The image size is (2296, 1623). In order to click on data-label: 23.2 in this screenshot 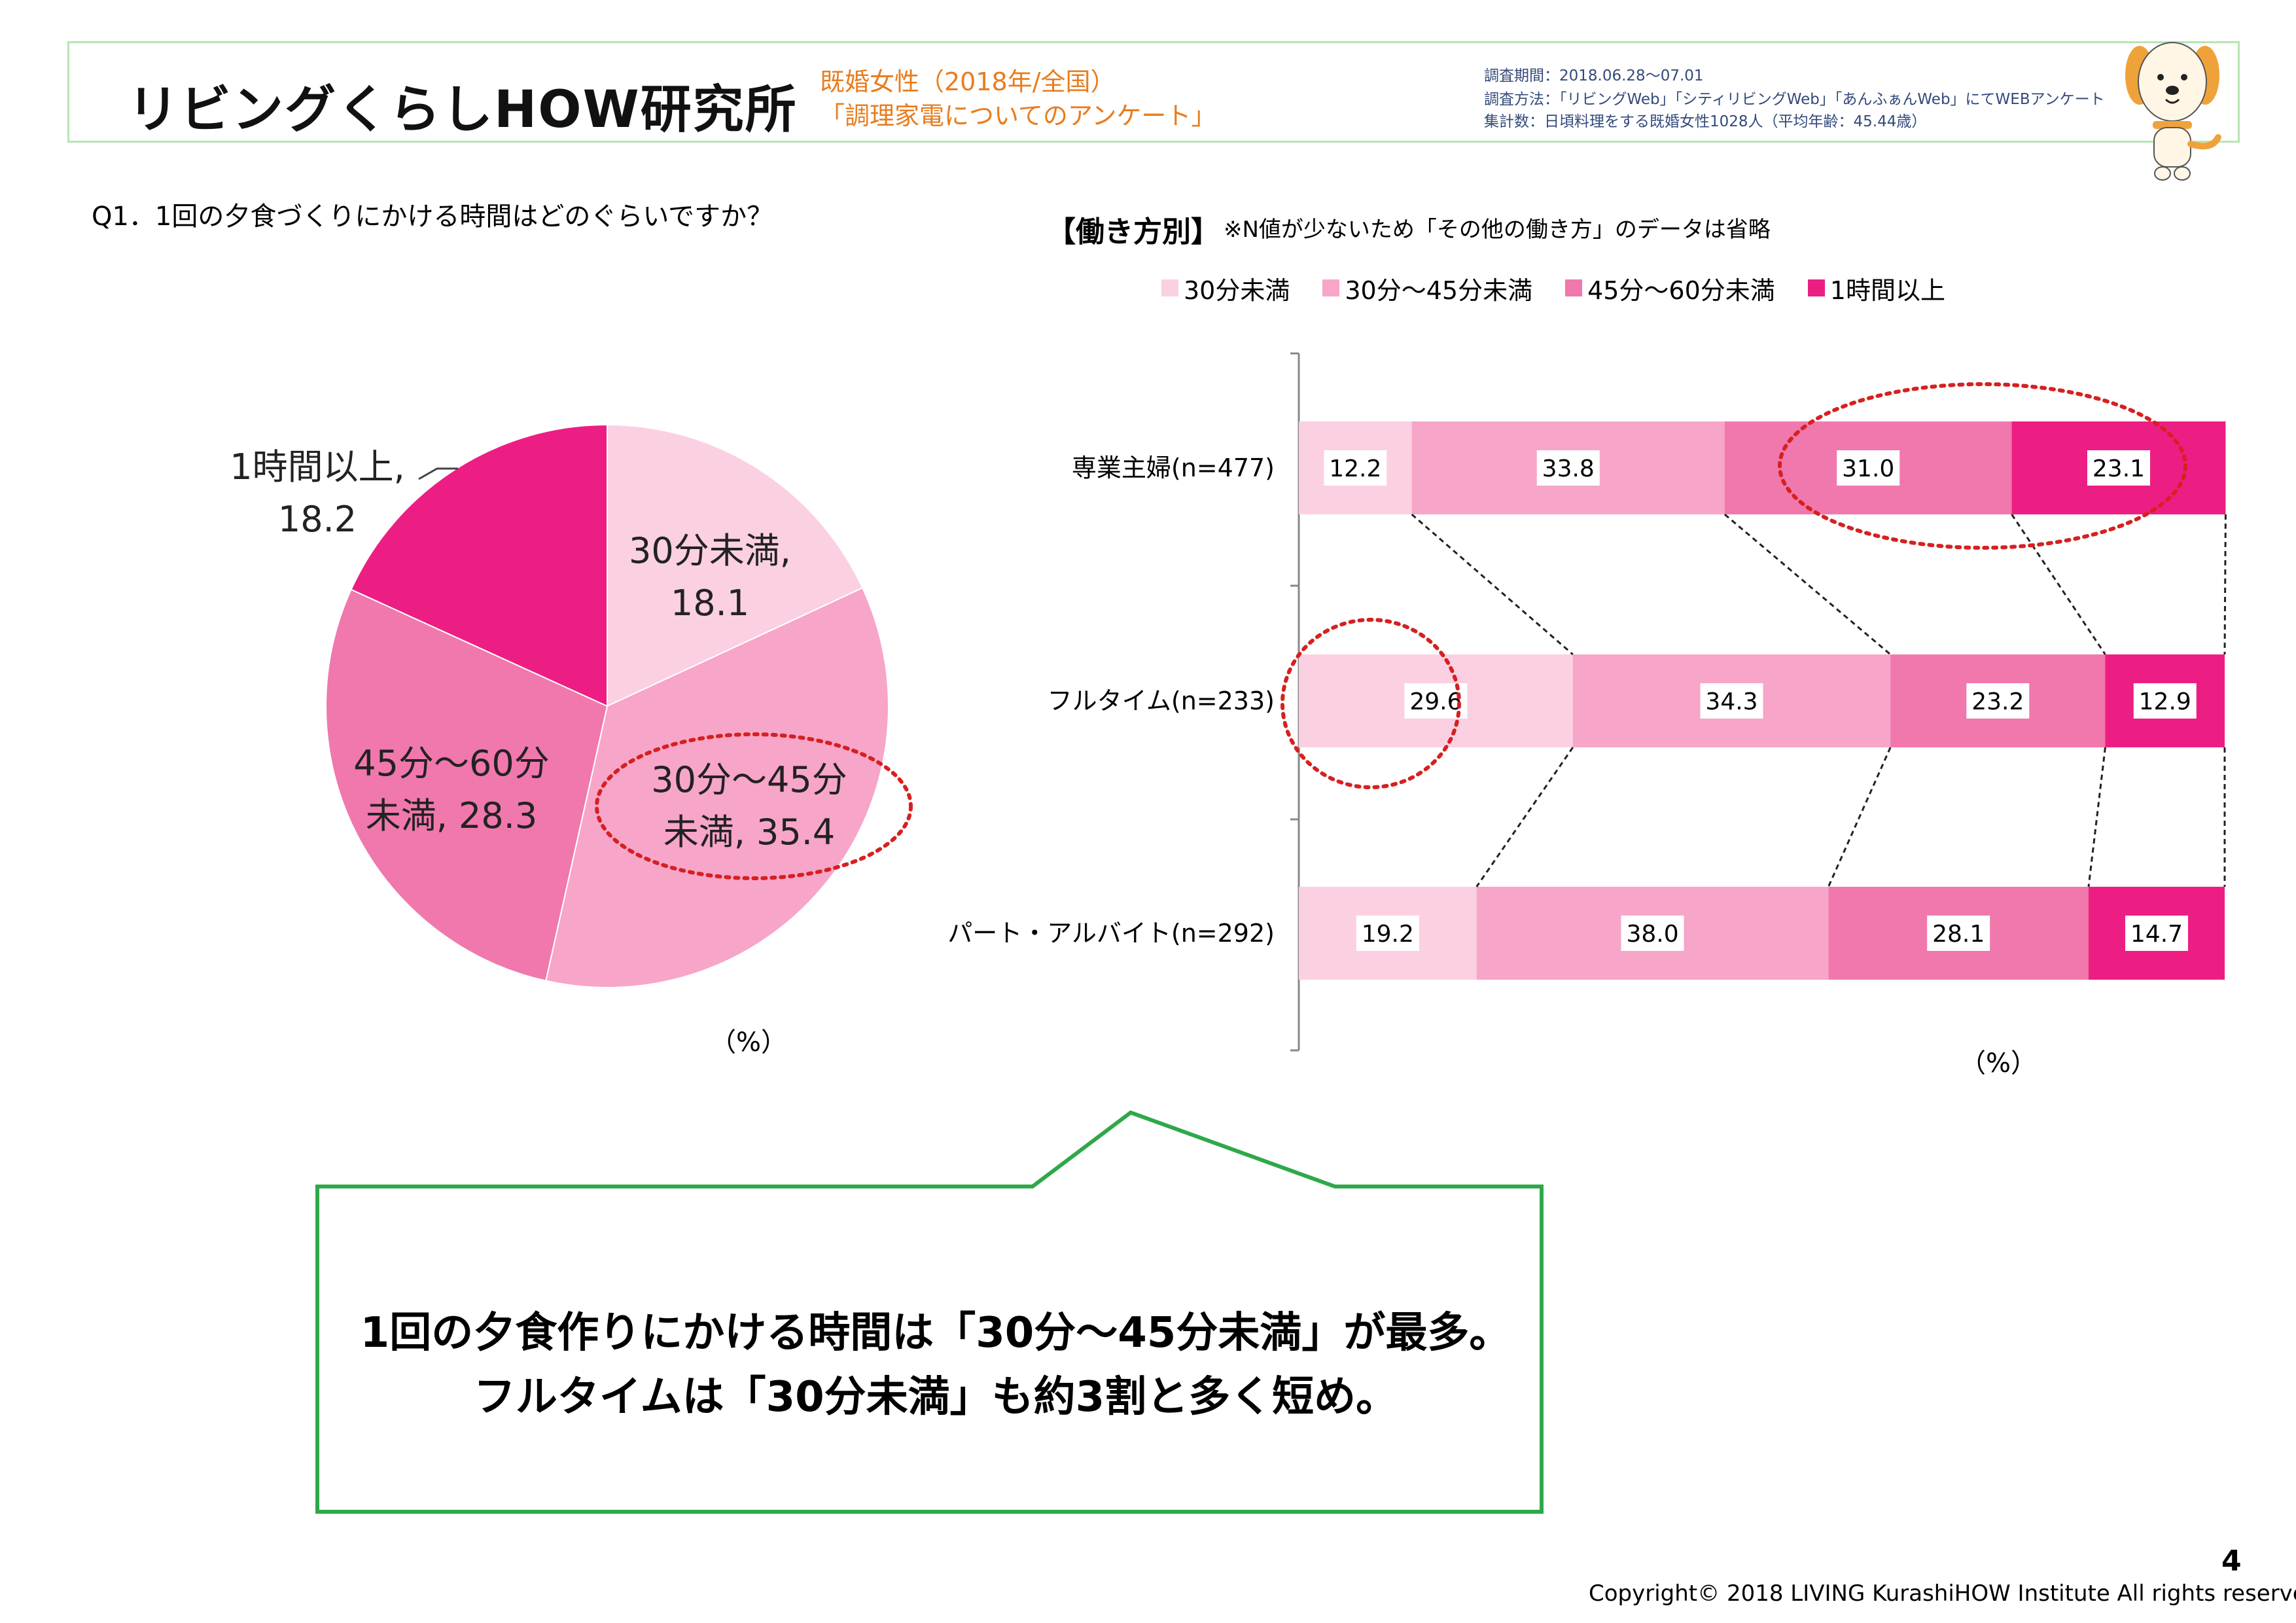, I will do `click(1997, 701)`.